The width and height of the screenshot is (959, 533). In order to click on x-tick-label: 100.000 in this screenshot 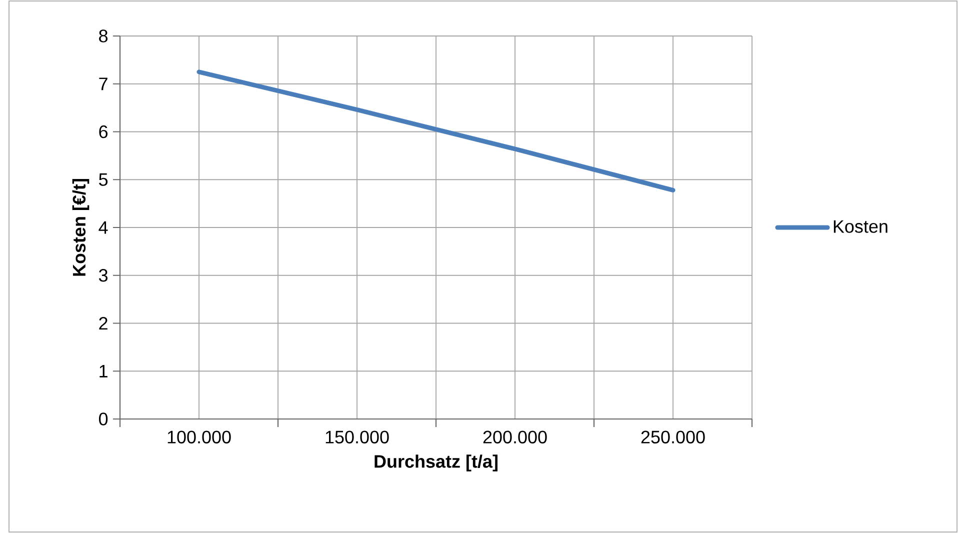, I will do `click(199, 437)`.